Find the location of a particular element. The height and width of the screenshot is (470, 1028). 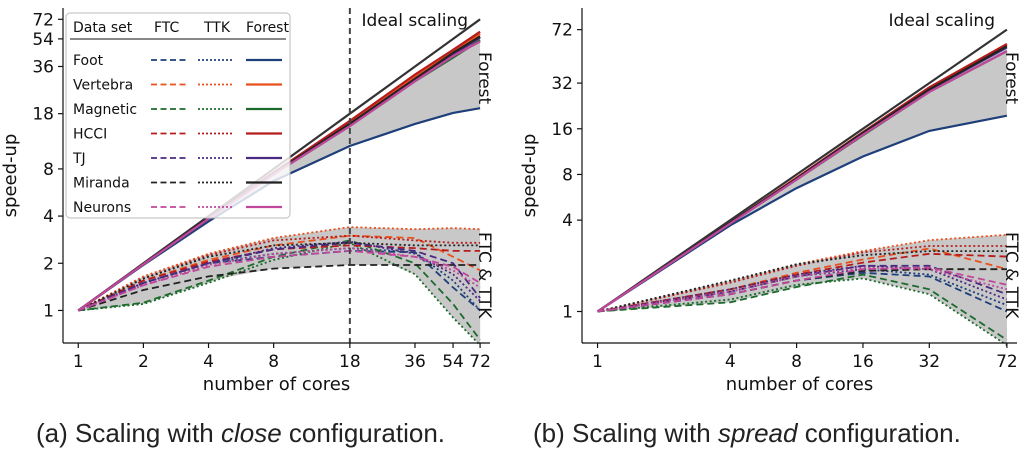

legend-header: Forest is located at coordinates (267, 28).